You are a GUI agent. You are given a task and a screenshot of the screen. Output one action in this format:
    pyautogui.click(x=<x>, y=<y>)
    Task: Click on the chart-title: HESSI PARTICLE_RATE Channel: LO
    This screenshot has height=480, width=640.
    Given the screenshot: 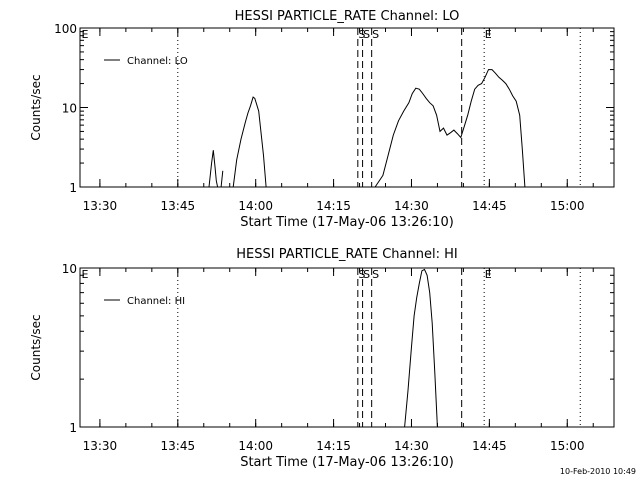 What is the action you would take?
    pyautogui.click(x=347, y=16)
    